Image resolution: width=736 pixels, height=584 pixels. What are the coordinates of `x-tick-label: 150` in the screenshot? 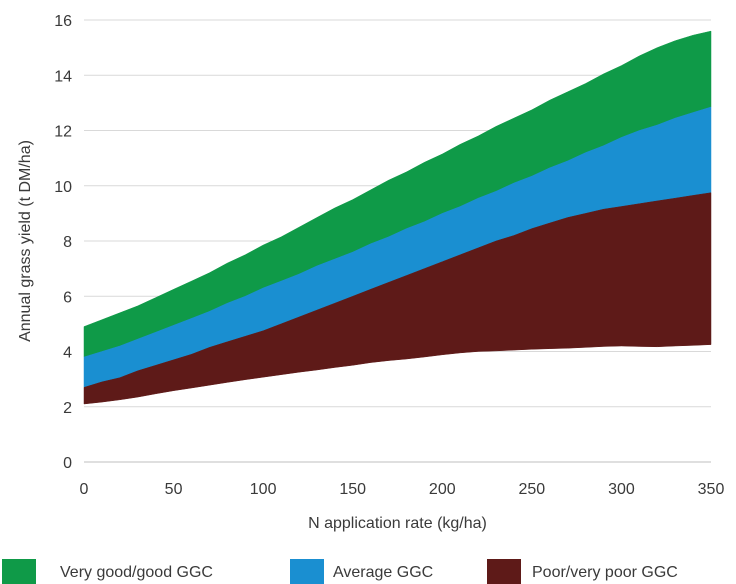 It's located at (352, 489).